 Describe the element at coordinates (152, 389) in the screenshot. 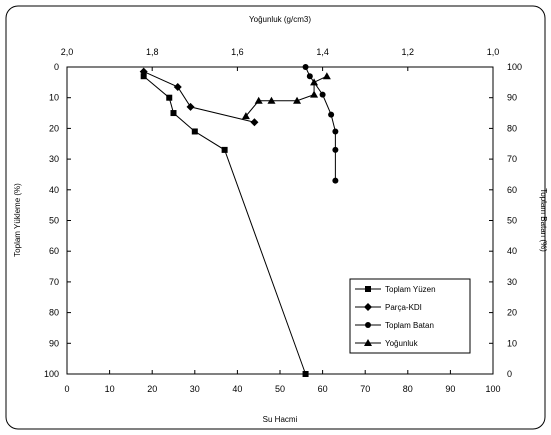

I see `bottom-tick-label: 20` at that location.